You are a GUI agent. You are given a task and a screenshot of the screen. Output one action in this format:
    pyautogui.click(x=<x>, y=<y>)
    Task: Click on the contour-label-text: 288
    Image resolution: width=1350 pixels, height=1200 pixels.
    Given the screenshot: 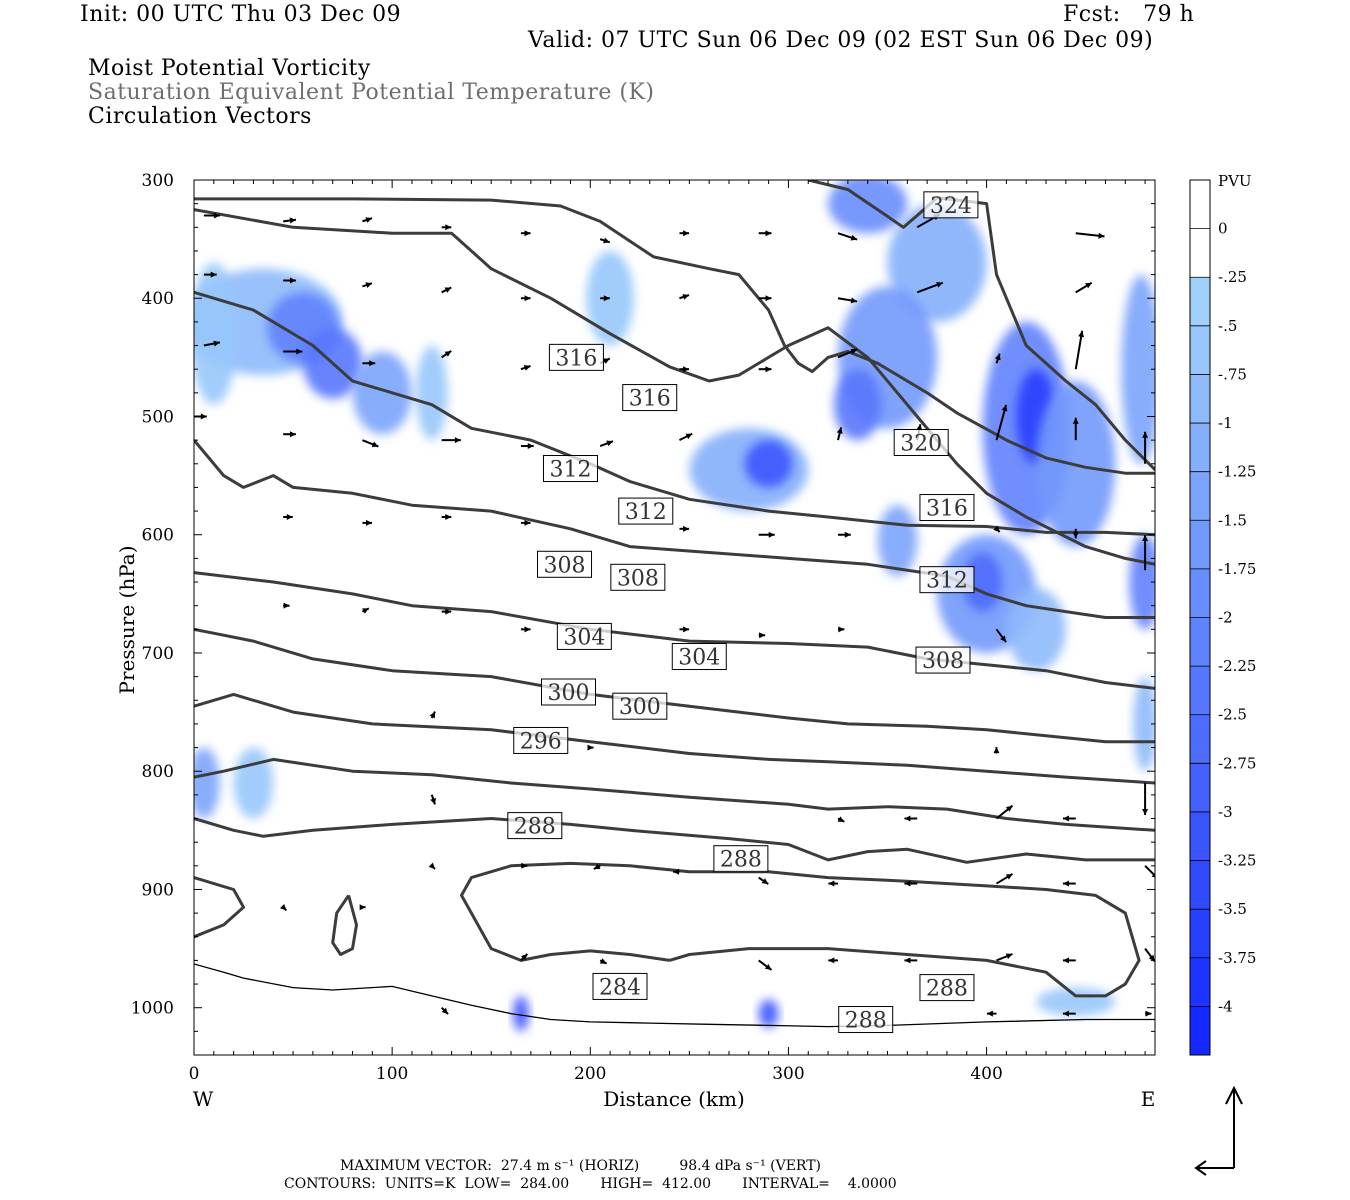 What is the action you would take?
    pyautogui.click(x=741, y=860)
    